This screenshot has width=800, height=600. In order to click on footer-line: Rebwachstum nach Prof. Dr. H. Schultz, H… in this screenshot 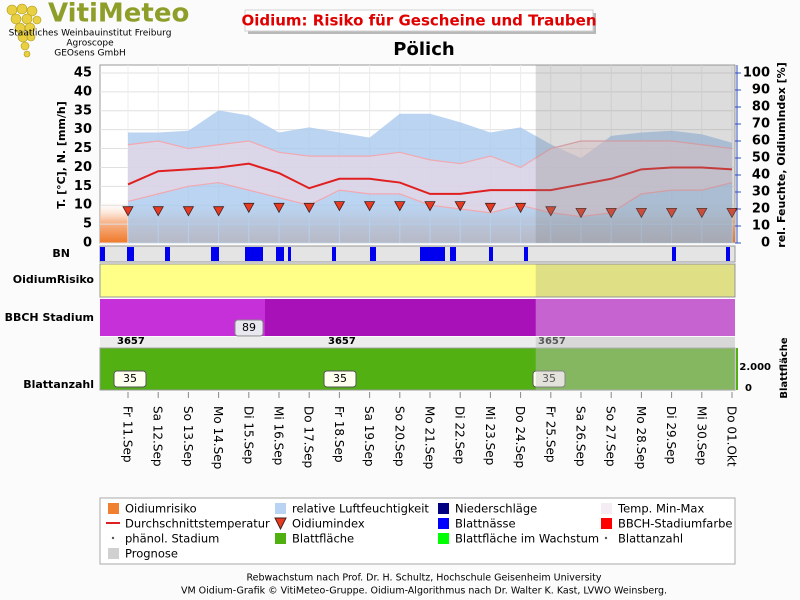, I will do `click(423, 578)`.